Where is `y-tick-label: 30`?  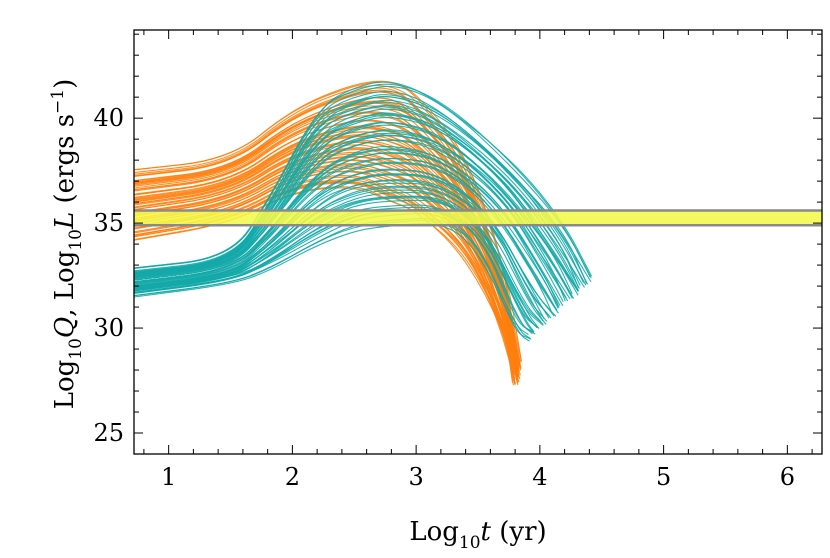
y-tick-label: 30 is located at coordinates (108, 328).